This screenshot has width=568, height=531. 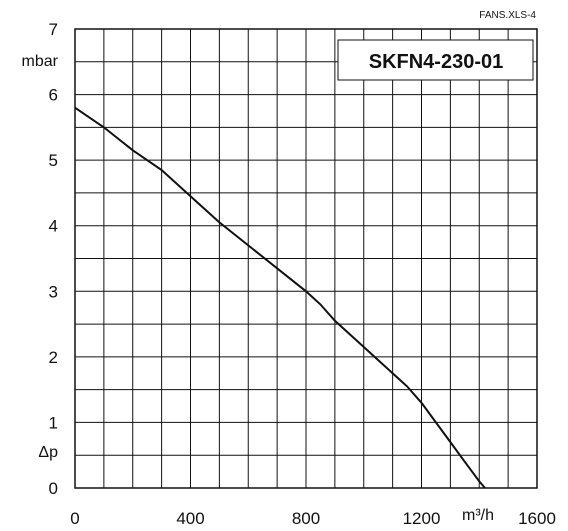 What do you see at coordinates (53, 488) in the screenshot?
I see `y-tick-label: 0` at bounding box center [53, 488].